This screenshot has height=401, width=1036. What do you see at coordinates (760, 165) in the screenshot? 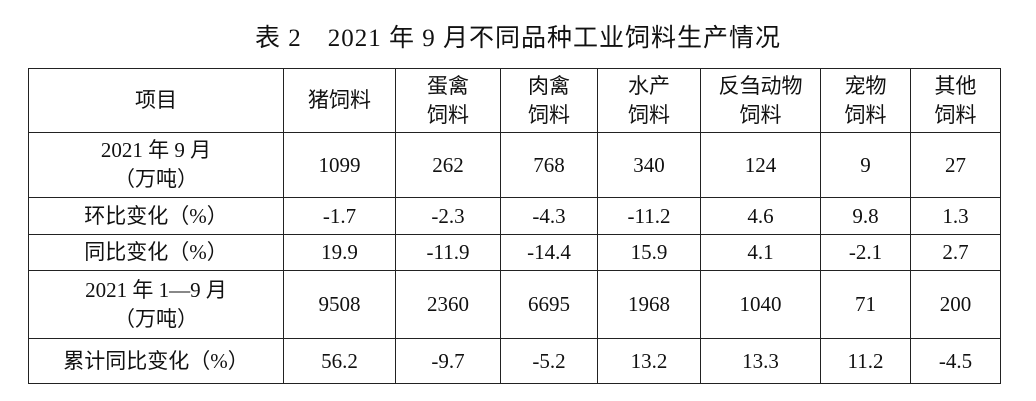
I see `value-cell: 124` at bounding box center [760, 165].